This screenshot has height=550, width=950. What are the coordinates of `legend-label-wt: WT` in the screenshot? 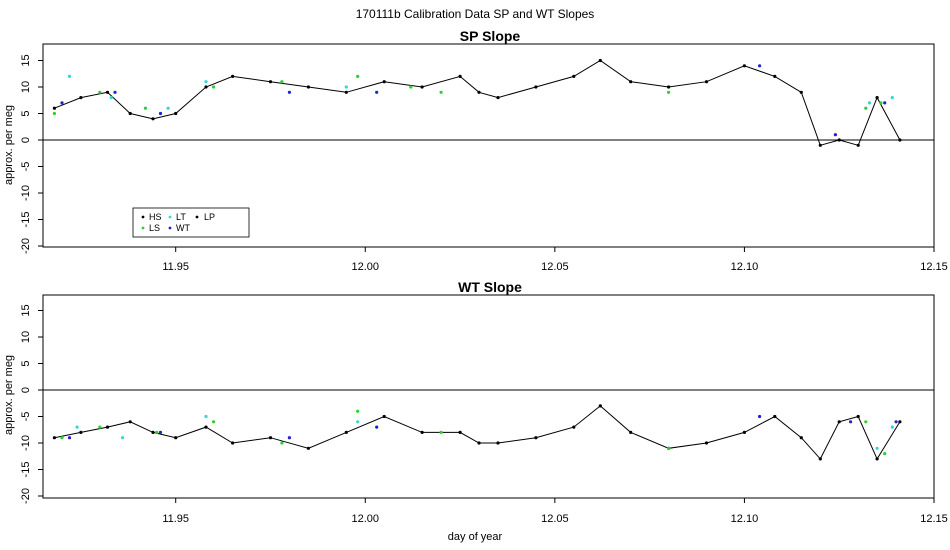 It's located at (183, 228).